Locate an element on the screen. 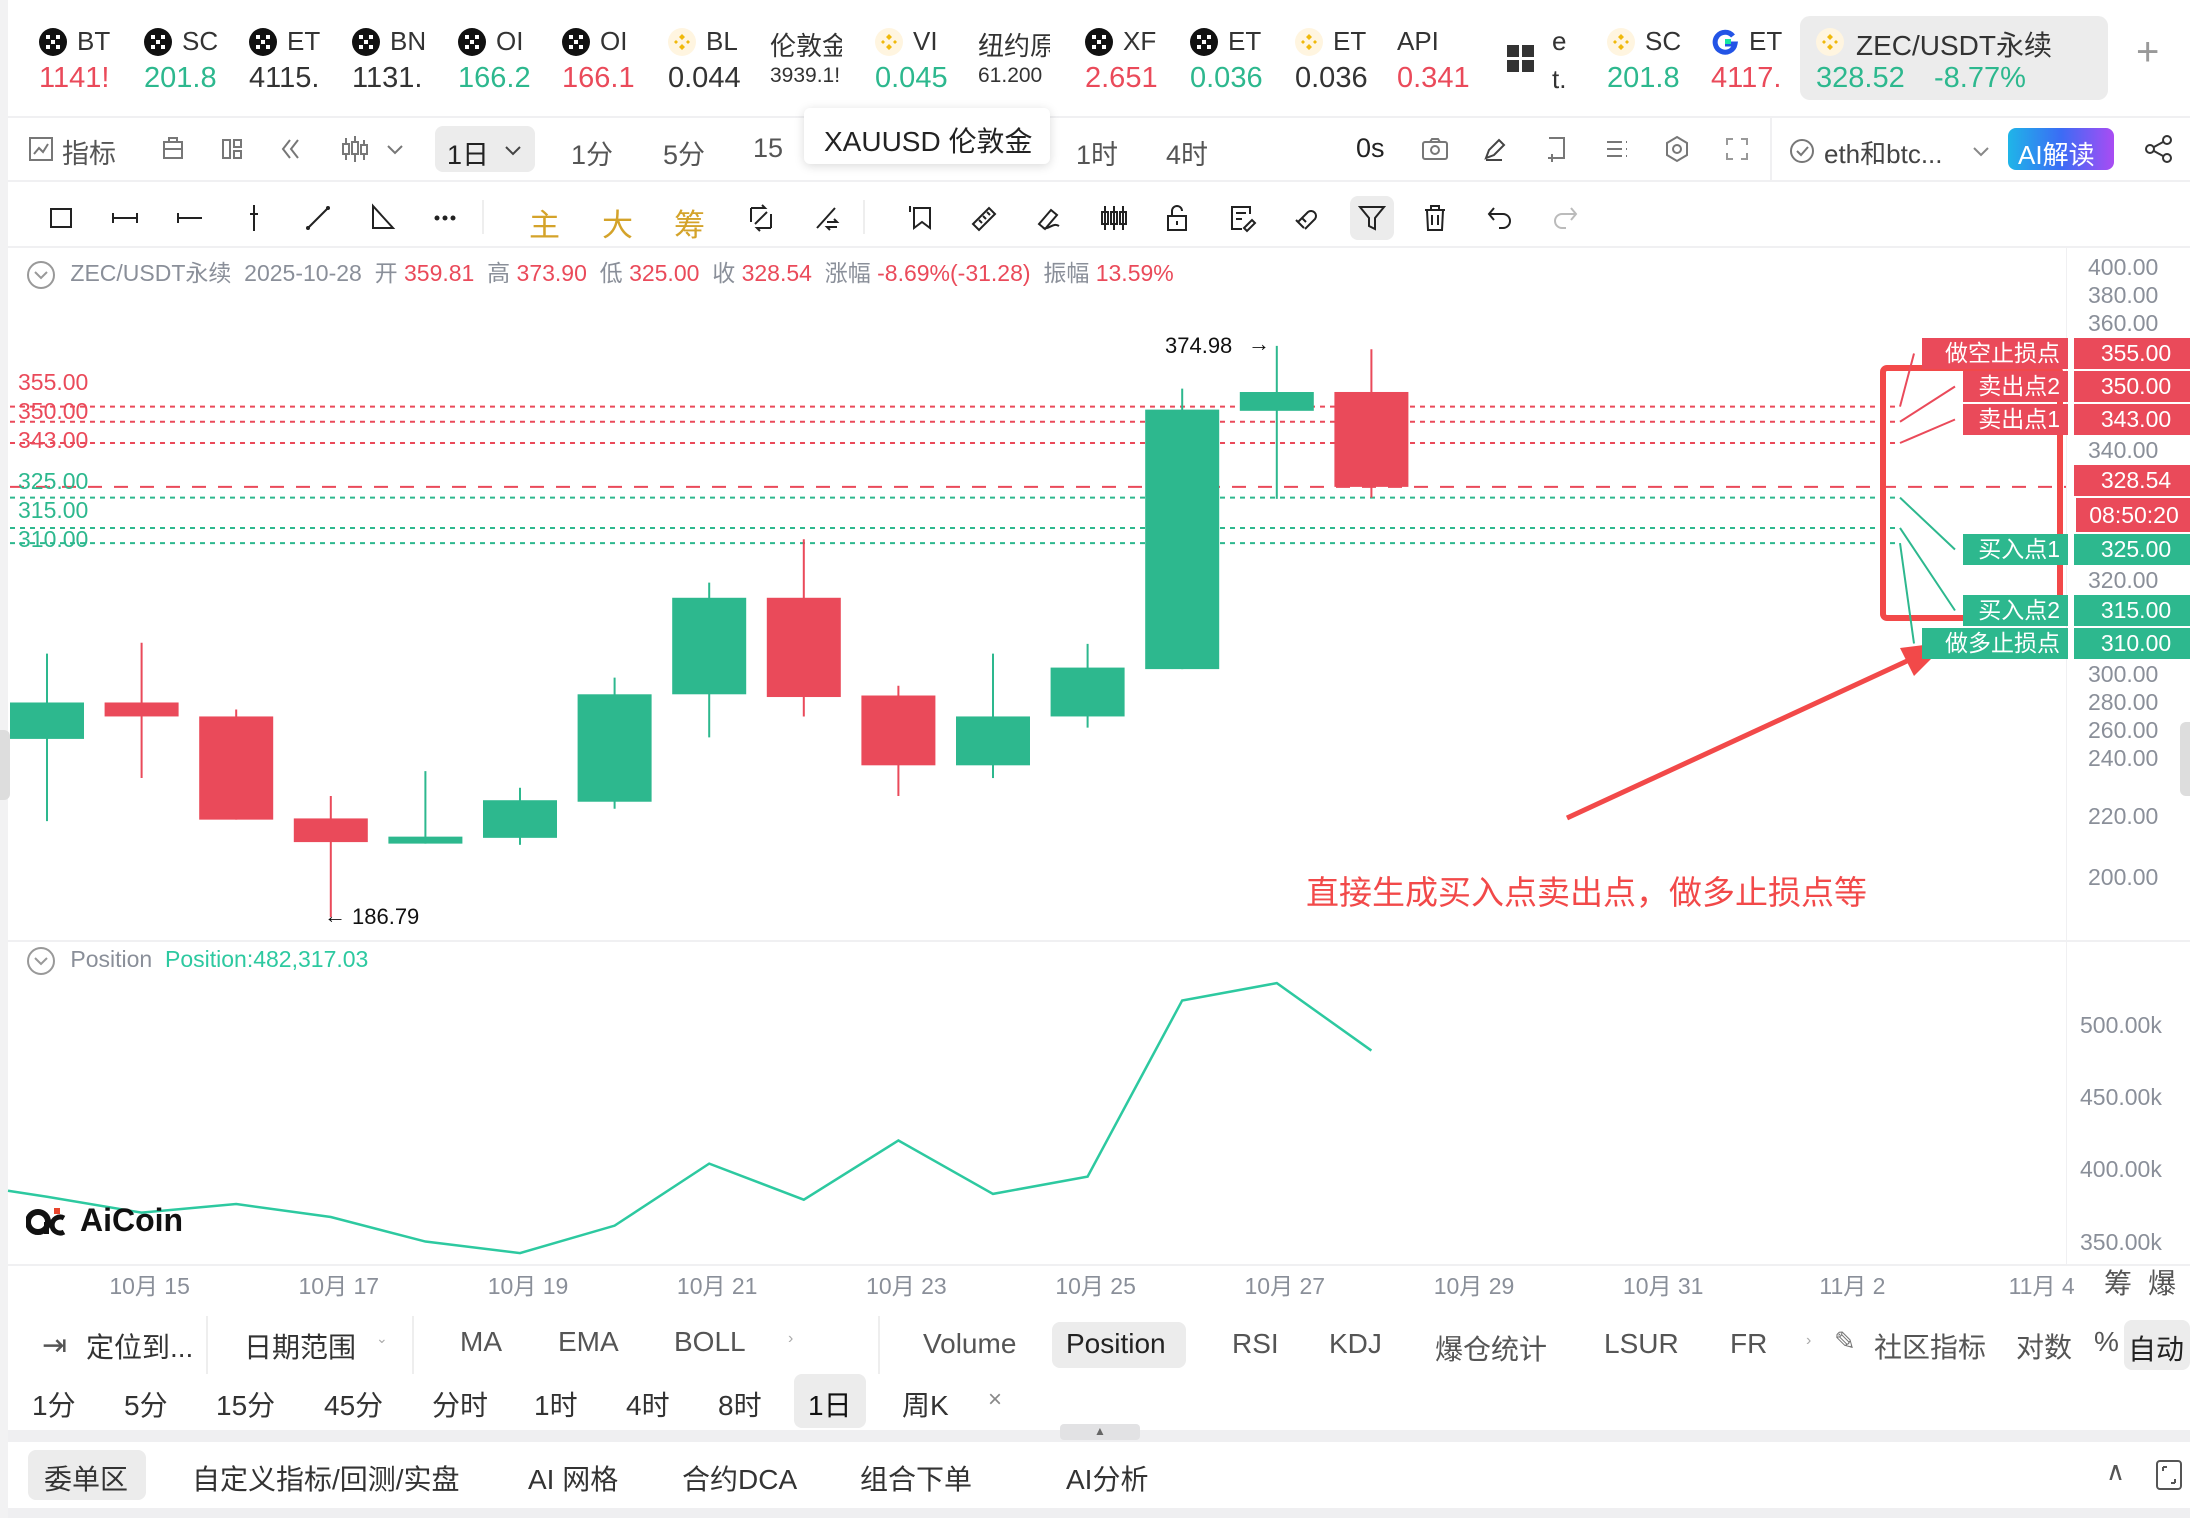 This screenshot has height=1518, width=2190. sub-indicator-0: Volume is located at coordinates (970, 1343).